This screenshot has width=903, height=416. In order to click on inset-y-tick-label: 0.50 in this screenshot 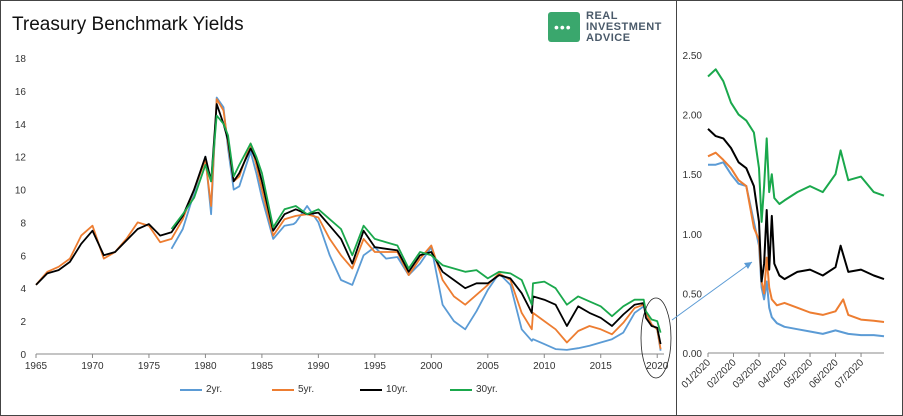, I will do `click(693, 294)`.